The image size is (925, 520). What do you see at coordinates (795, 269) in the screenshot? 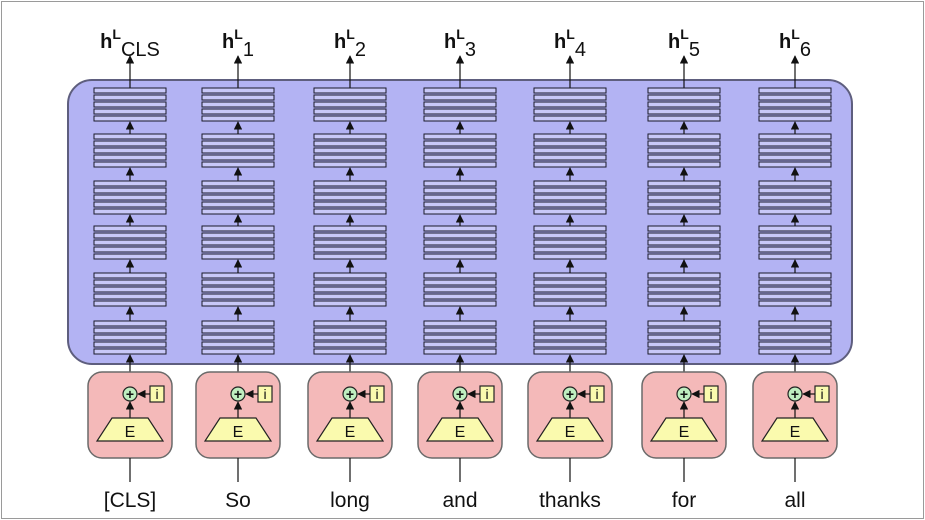
I see `token-column: hL6 + i E all` at bounding box center [795, 269].